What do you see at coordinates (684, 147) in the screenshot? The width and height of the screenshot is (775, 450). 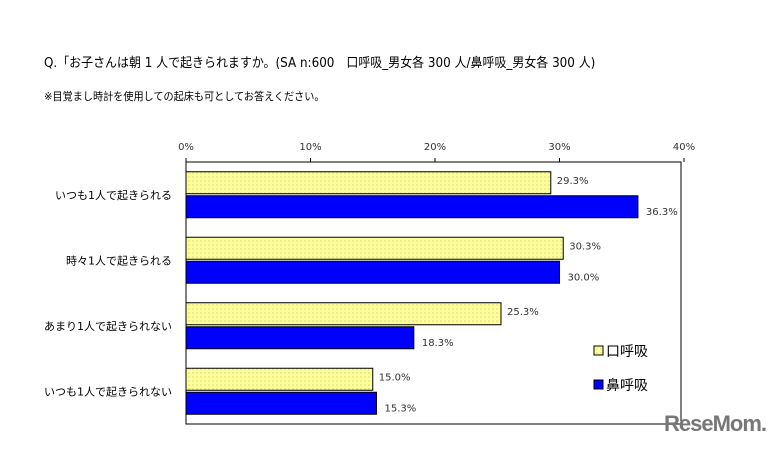 I see `x-tick-label: 40%` at bounding box center [684, 147].